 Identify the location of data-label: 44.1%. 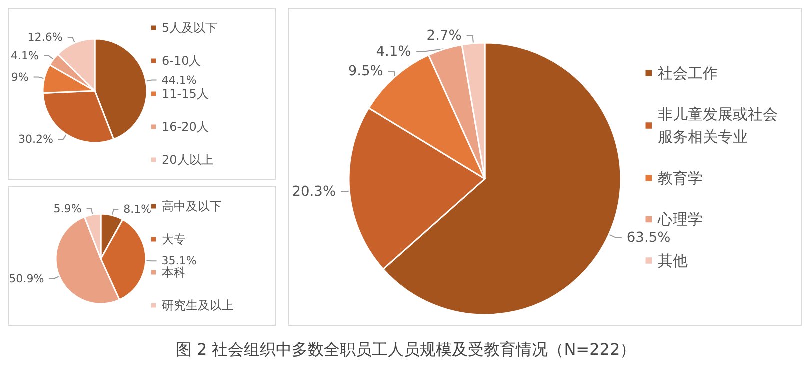
(179, 80).